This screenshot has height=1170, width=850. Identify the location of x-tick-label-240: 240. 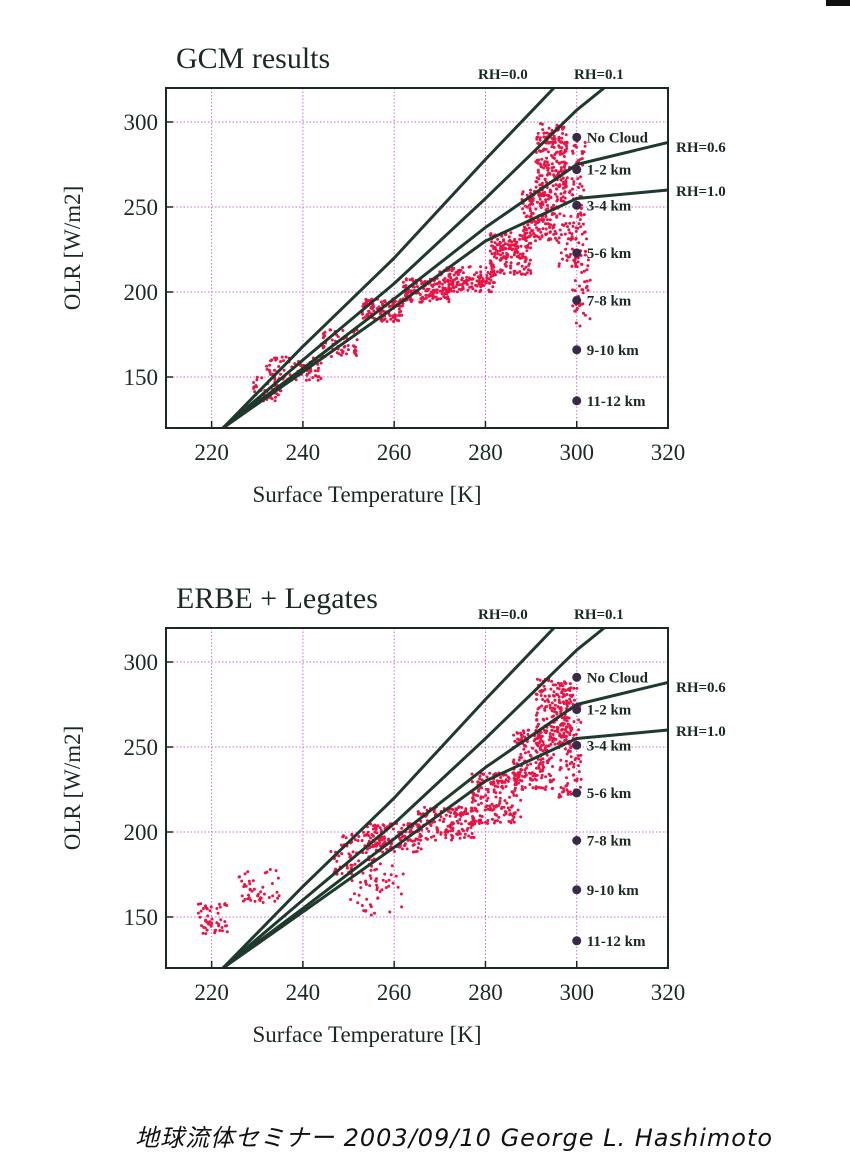
(303, 452).